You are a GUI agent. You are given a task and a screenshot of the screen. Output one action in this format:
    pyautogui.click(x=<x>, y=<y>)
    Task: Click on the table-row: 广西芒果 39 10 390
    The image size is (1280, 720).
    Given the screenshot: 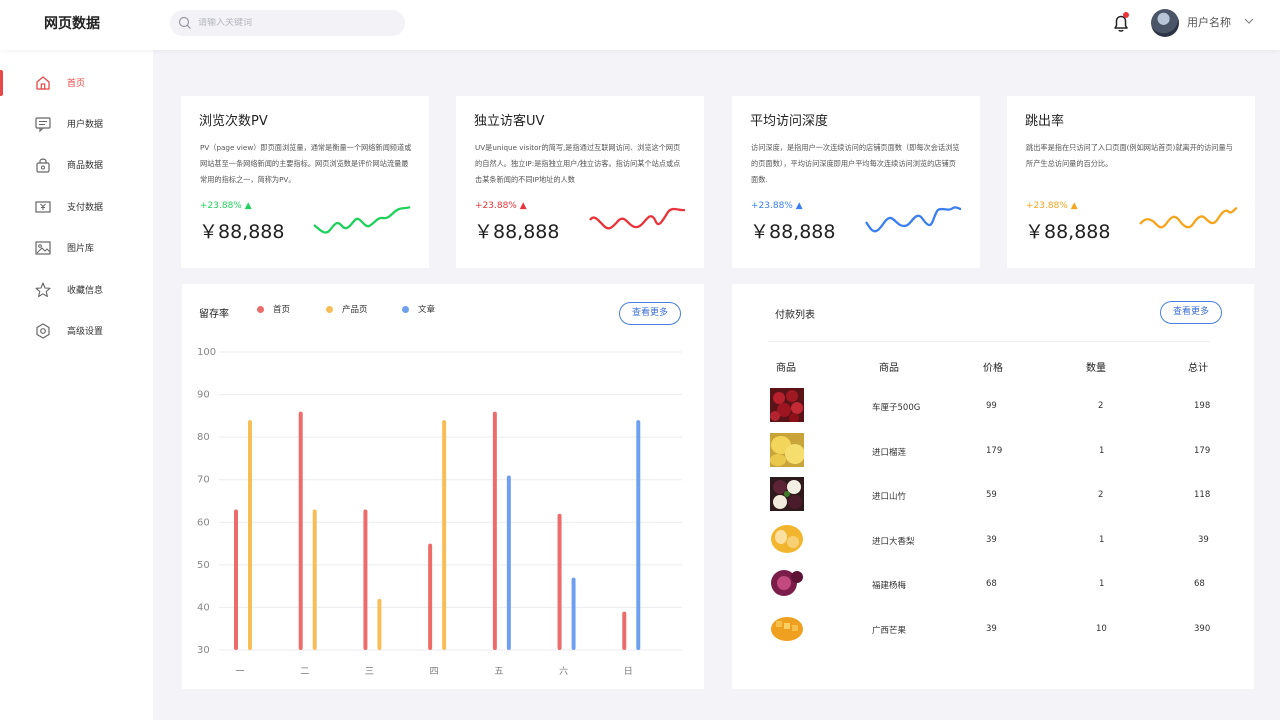 What is the action you would take?
    pyautogui.click(x=993, y=629)
    